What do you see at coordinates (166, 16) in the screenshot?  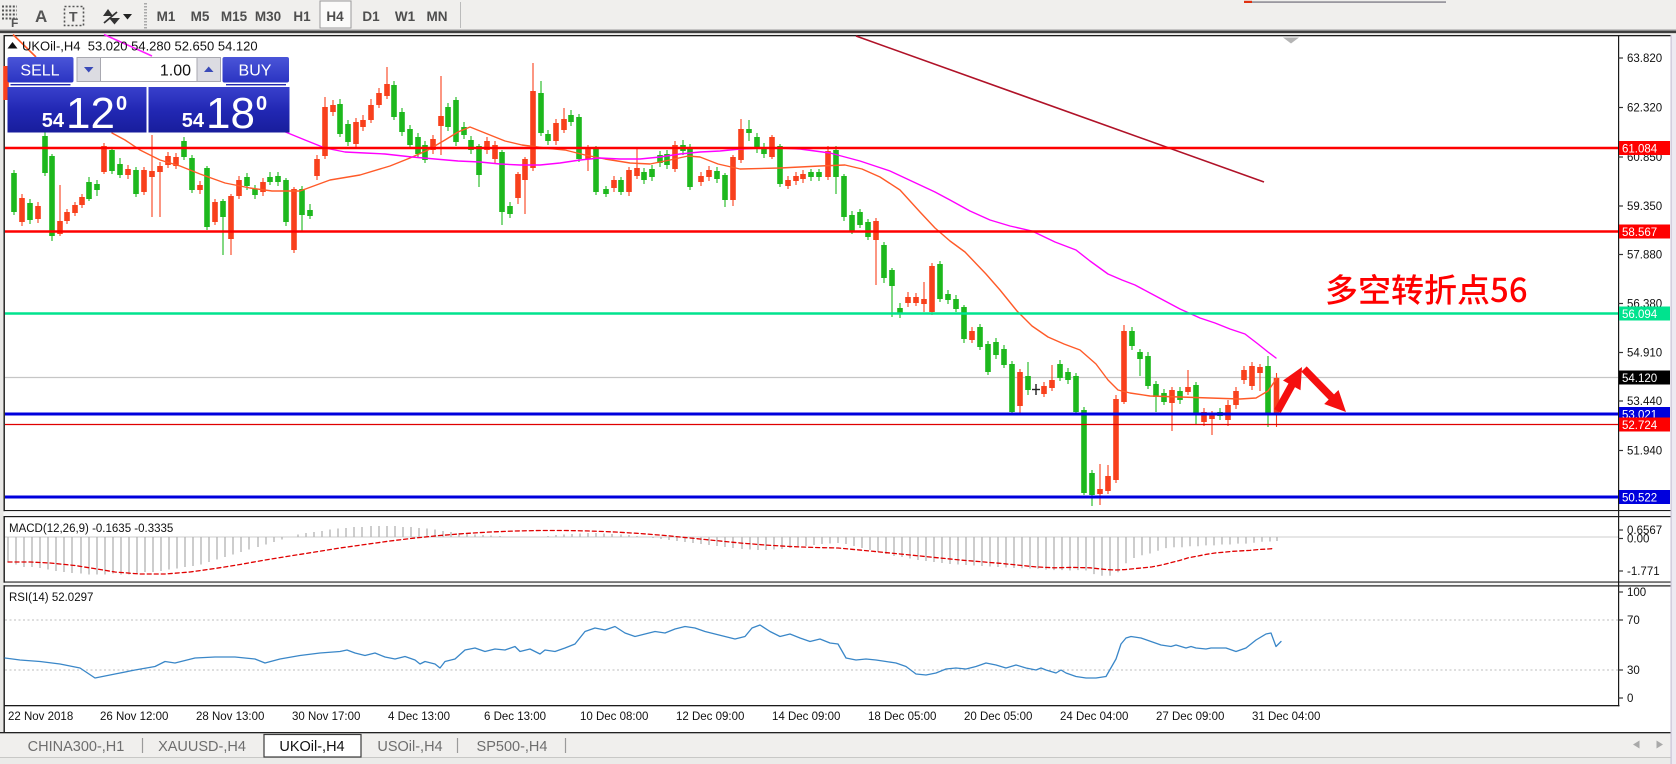 I see `svg-text: M1` at bounding box center [166, 16].